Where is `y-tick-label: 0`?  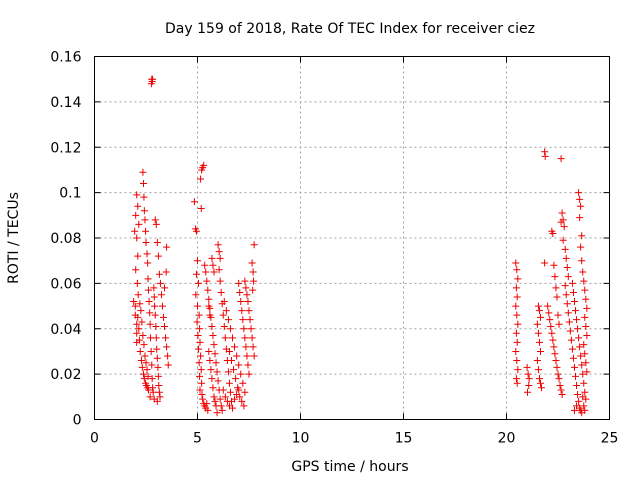 y-tick-label: 0 is located at coordinates (77, 421).